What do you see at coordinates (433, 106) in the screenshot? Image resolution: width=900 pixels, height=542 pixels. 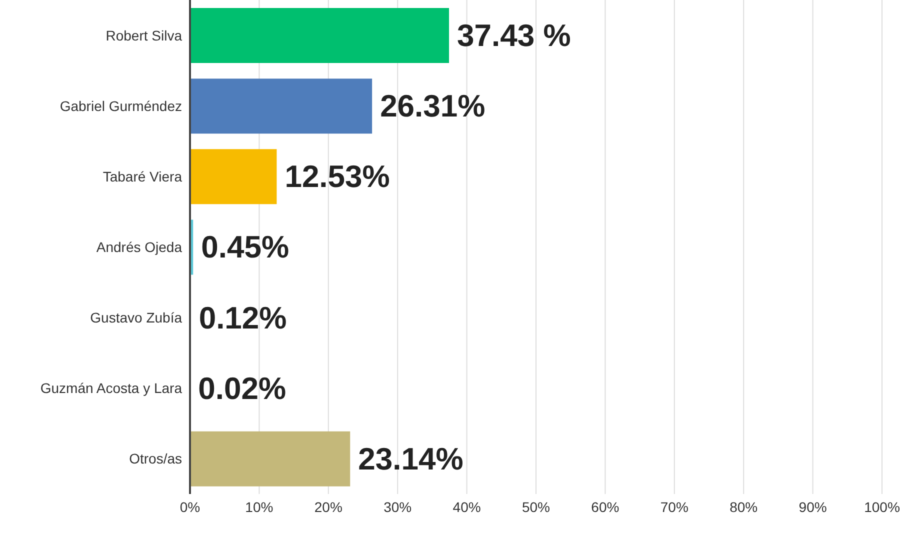 I see `data-label: 26.31%` at bounding box center [433, 106].